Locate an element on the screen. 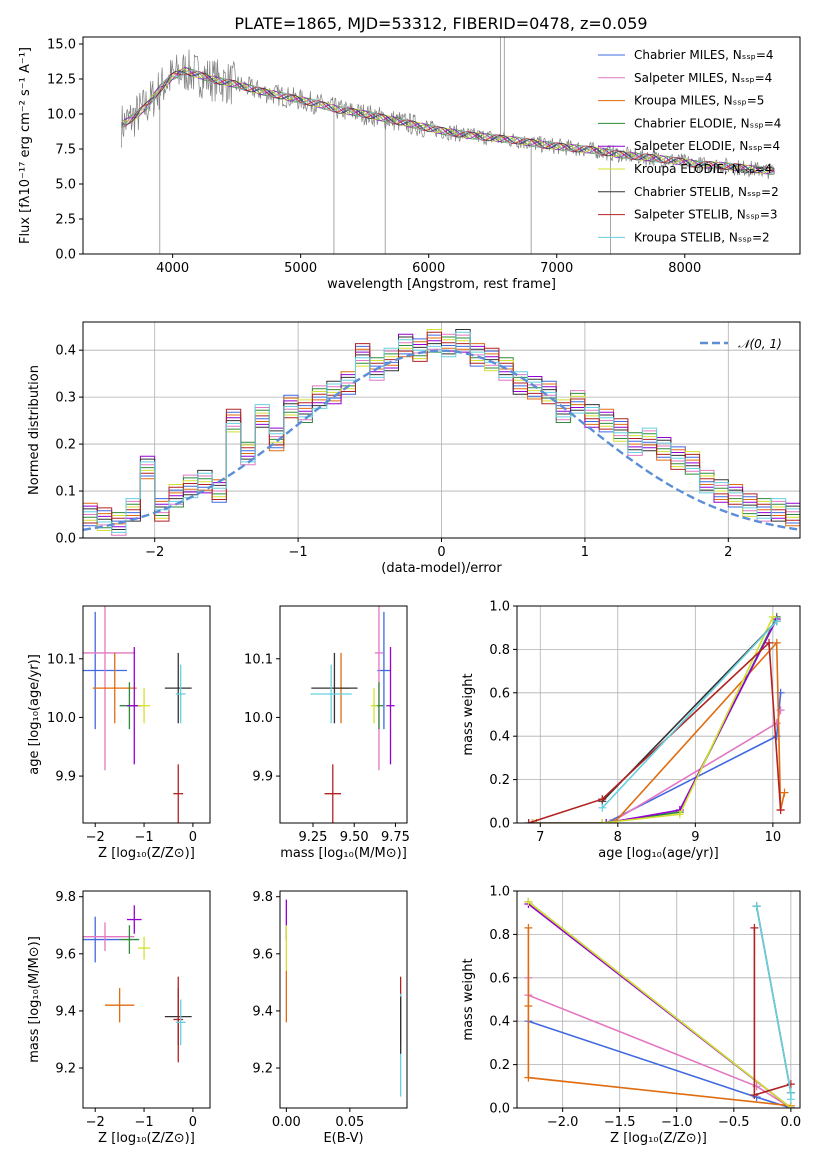 The image size is (819, 1170). weight-vs-Z-ylabel: mass weight is located at coordinates (468, 999).